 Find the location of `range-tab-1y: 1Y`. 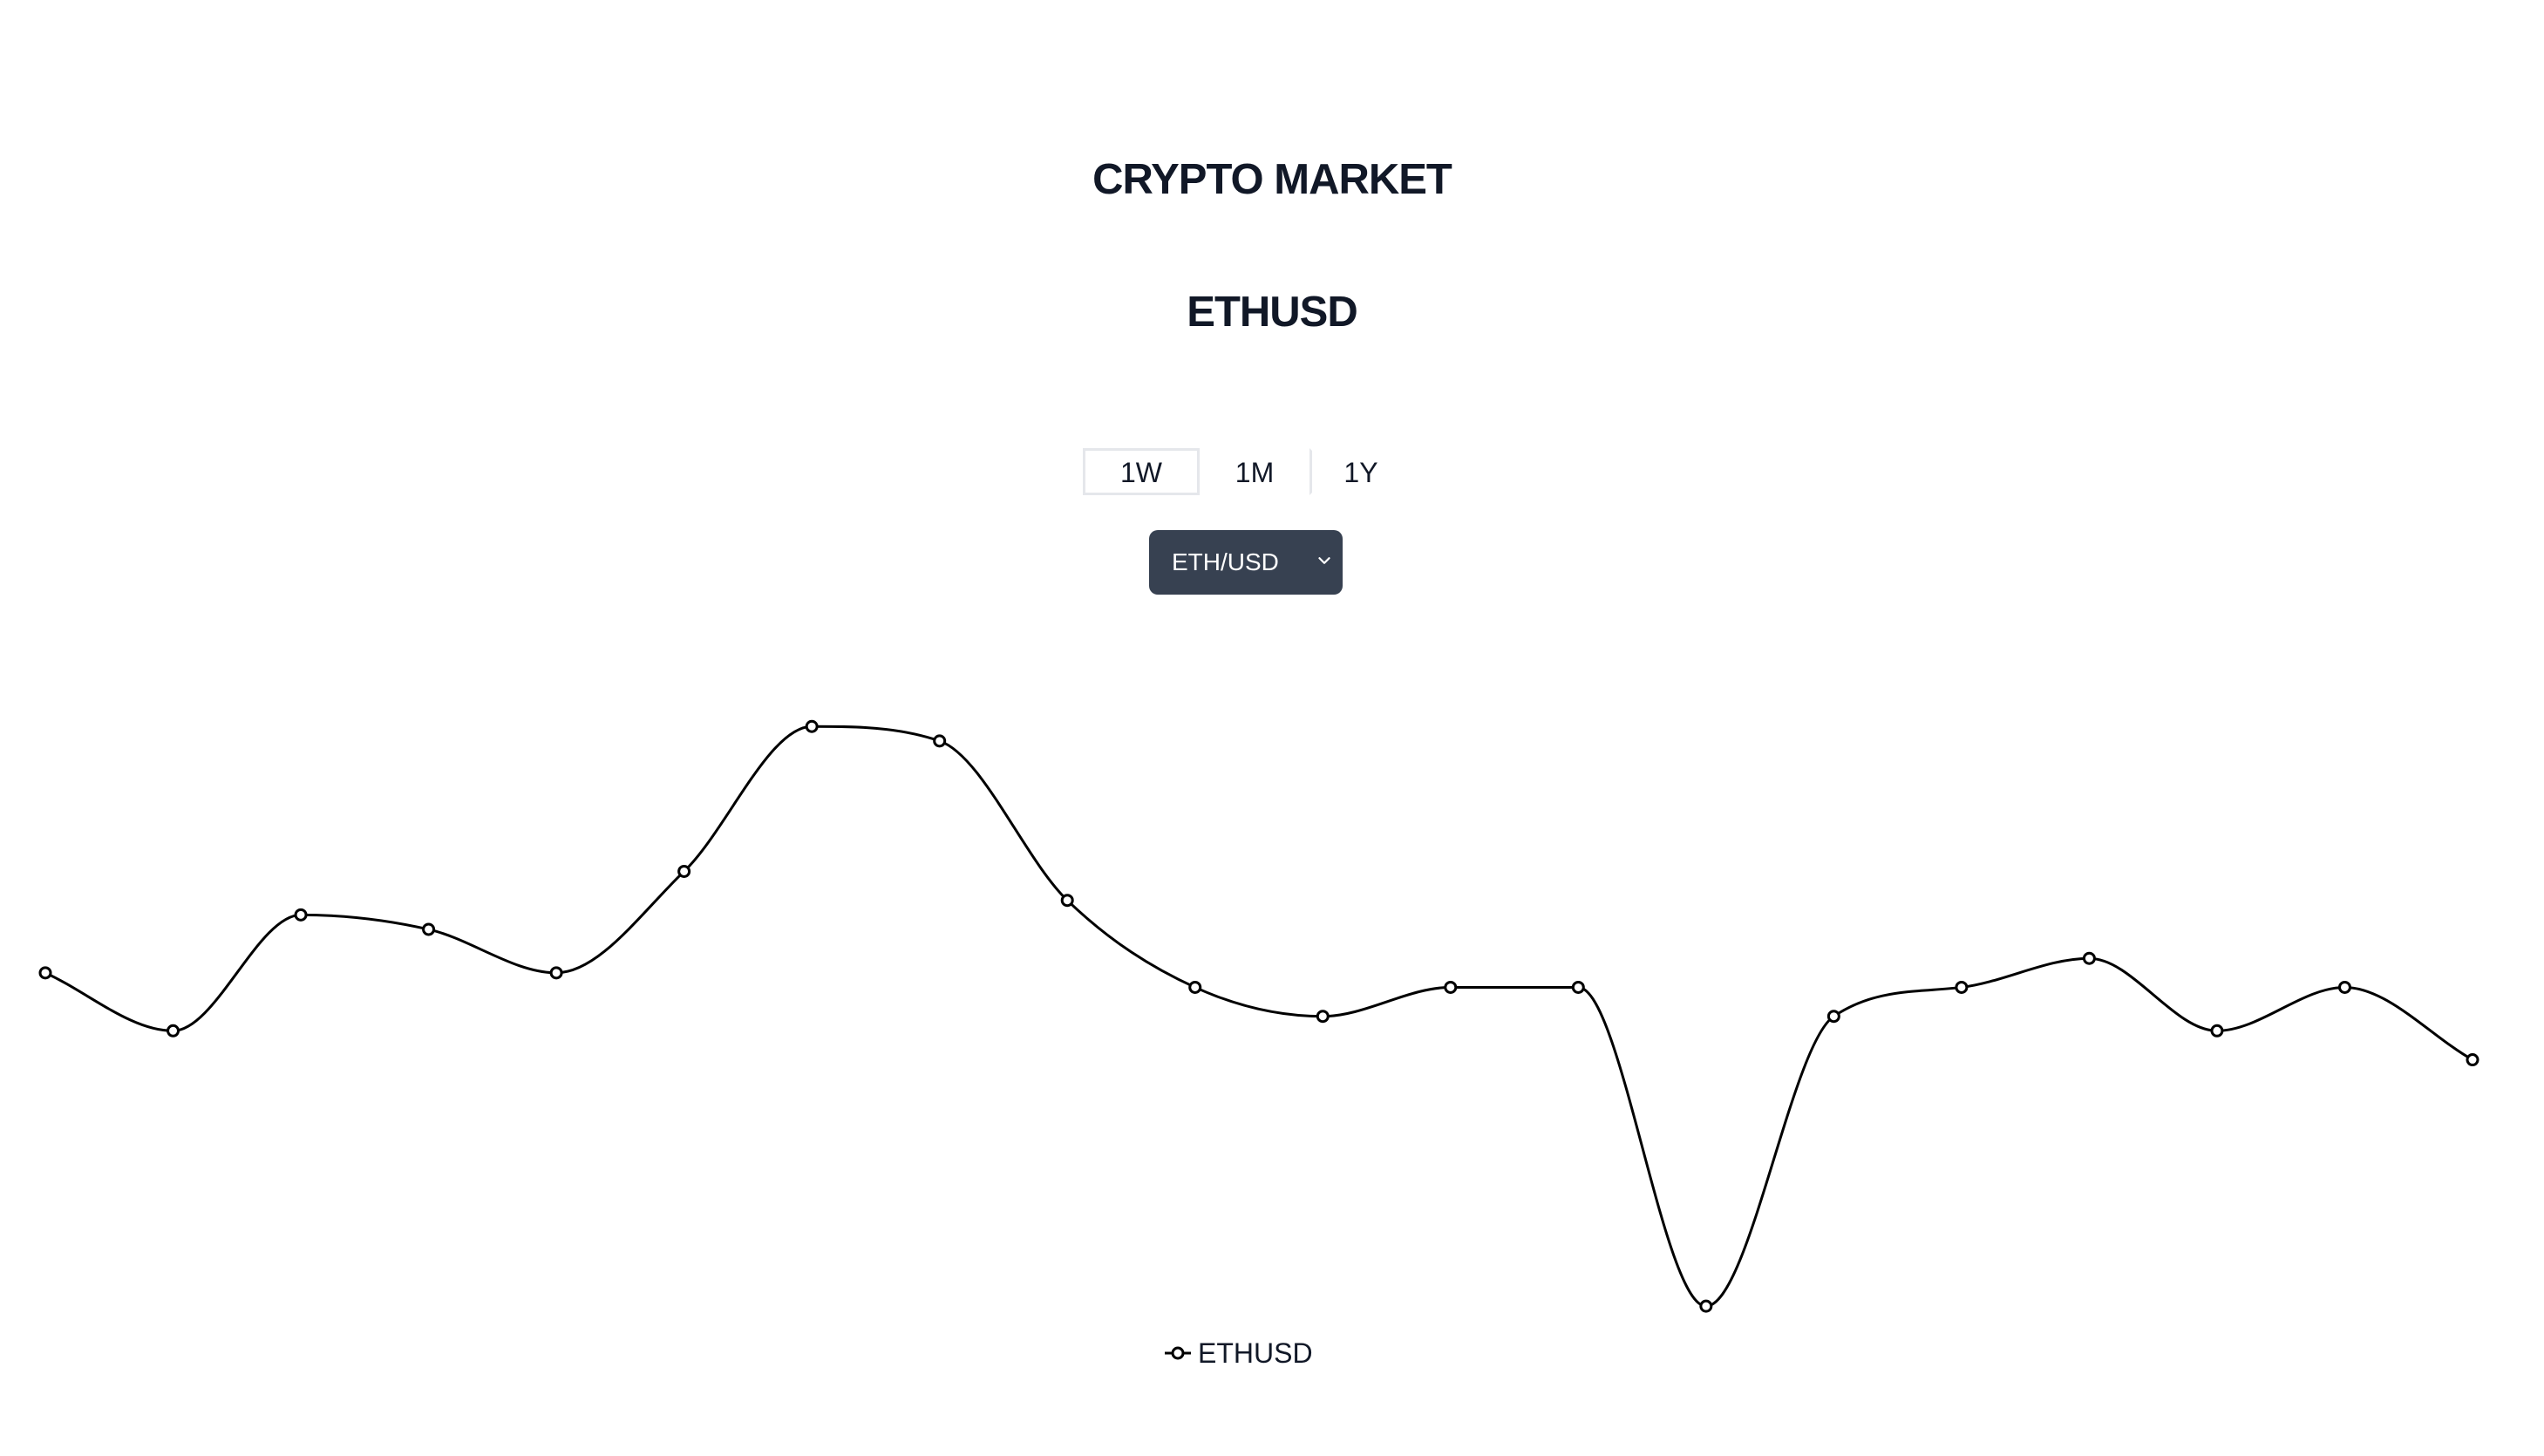

range-tab-1y: 1Y is located at coordinates (1360, 471).